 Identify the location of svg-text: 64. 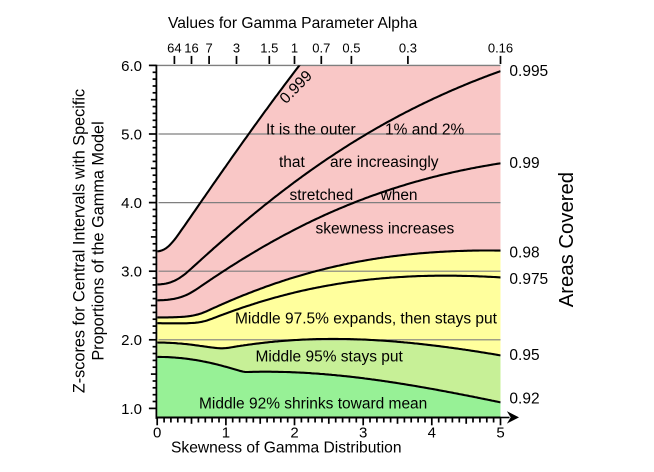
(174, 48).